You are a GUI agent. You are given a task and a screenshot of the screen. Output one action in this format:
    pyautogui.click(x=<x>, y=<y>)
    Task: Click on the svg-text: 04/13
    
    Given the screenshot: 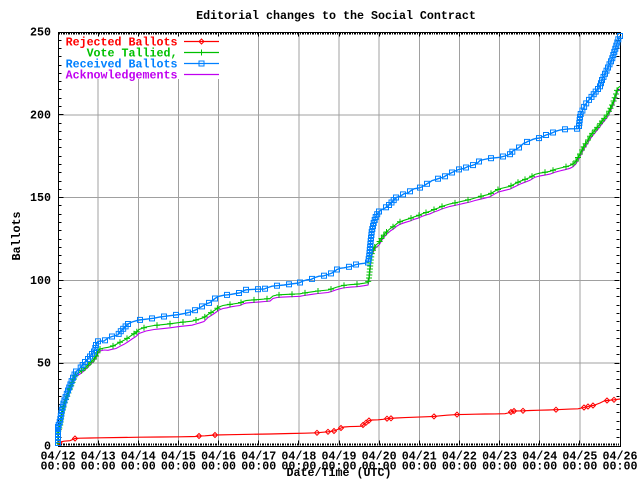 What is the action you would take?
    pyautogui.click(x=98, y=457)
    